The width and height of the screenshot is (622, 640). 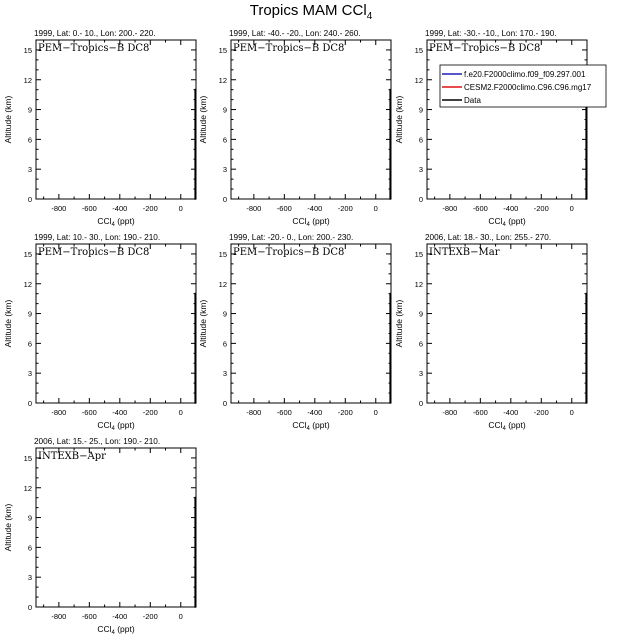 I want to click on legend-box, so click(x=523, y=86).